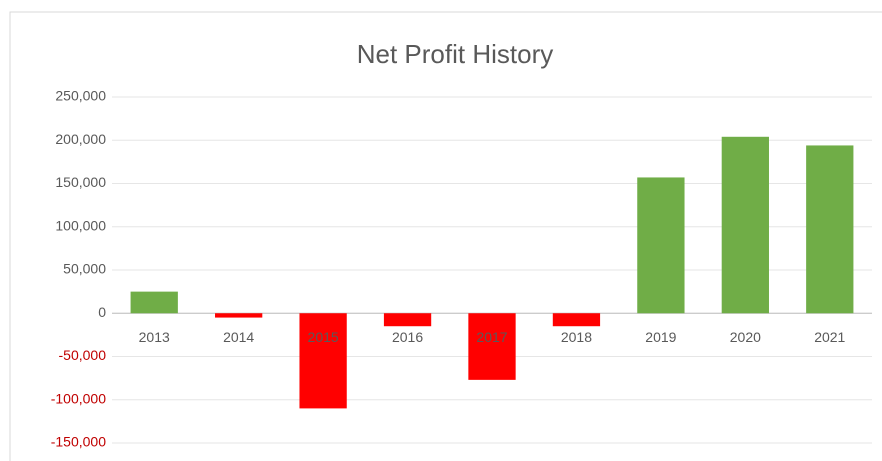 The width and height of the screenshot is (882, 461). I want to click on y-tick-label: -150,000, so click(78, 442).